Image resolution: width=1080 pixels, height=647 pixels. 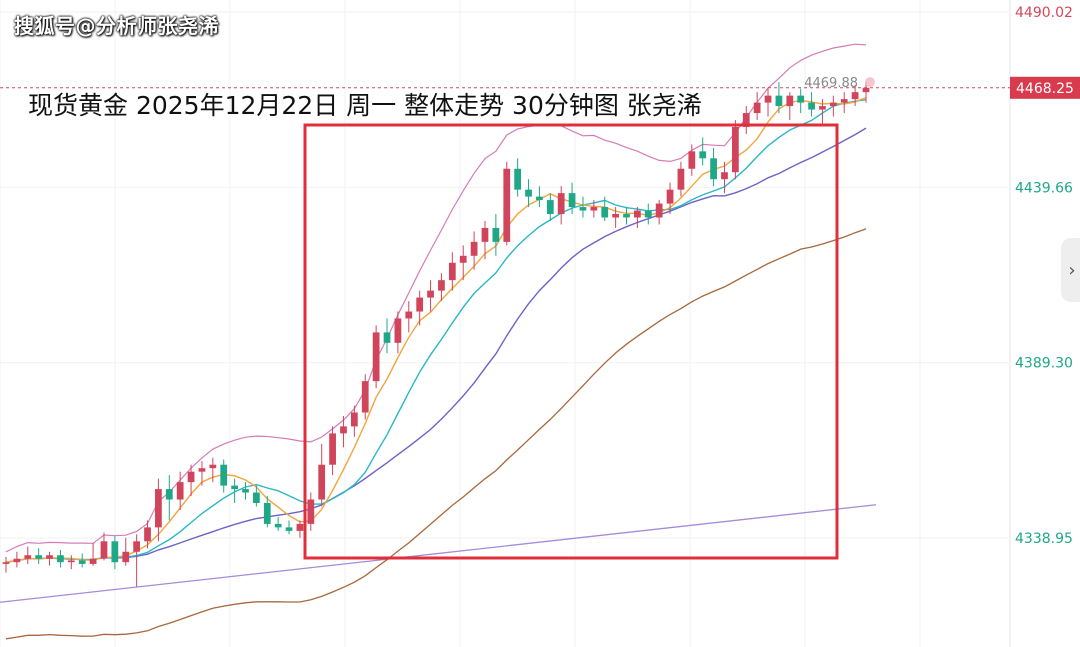 I want to click on y-tick-label: 4490.02, so click(x=1044, y=13).